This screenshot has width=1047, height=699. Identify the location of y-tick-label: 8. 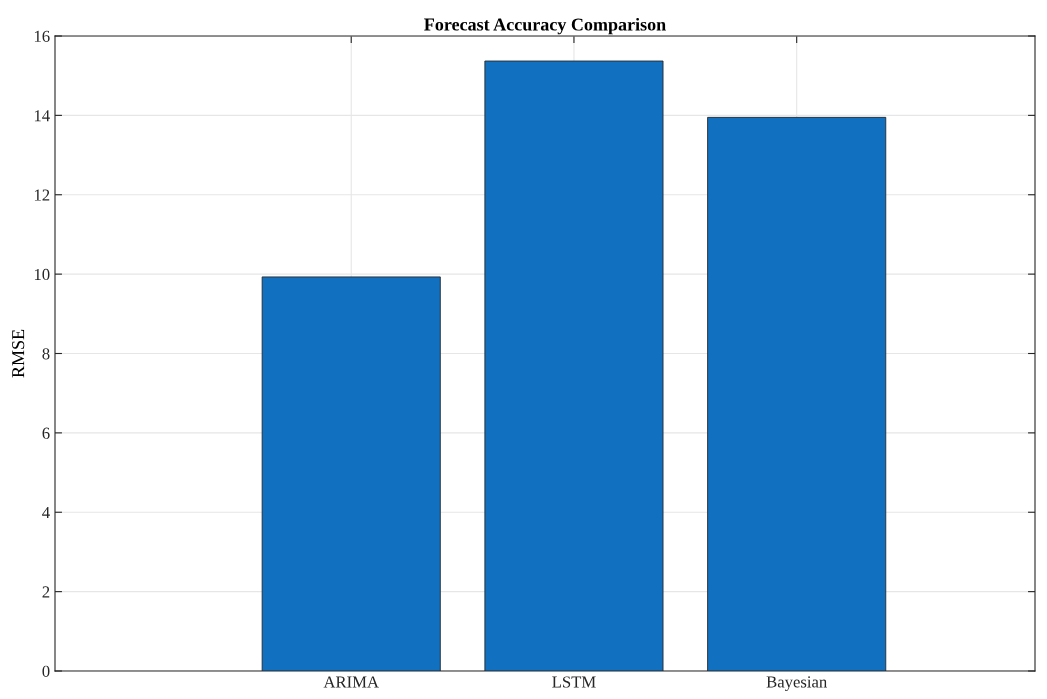
(46, 354).